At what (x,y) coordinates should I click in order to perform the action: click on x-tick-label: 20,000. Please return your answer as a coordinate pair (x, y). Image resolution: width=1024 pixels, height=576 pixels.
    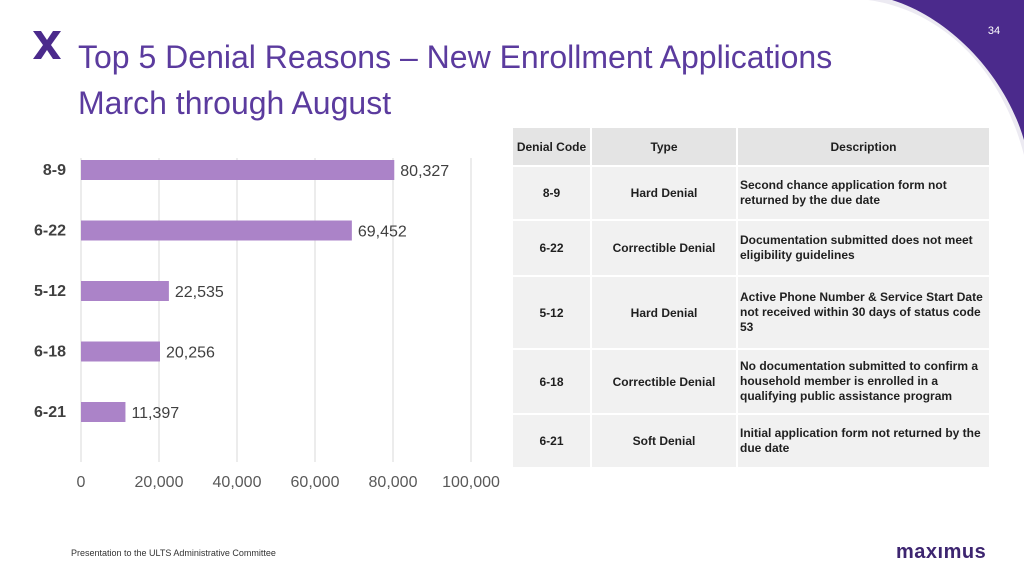
    Looking at the image, I should click on (159, 482).